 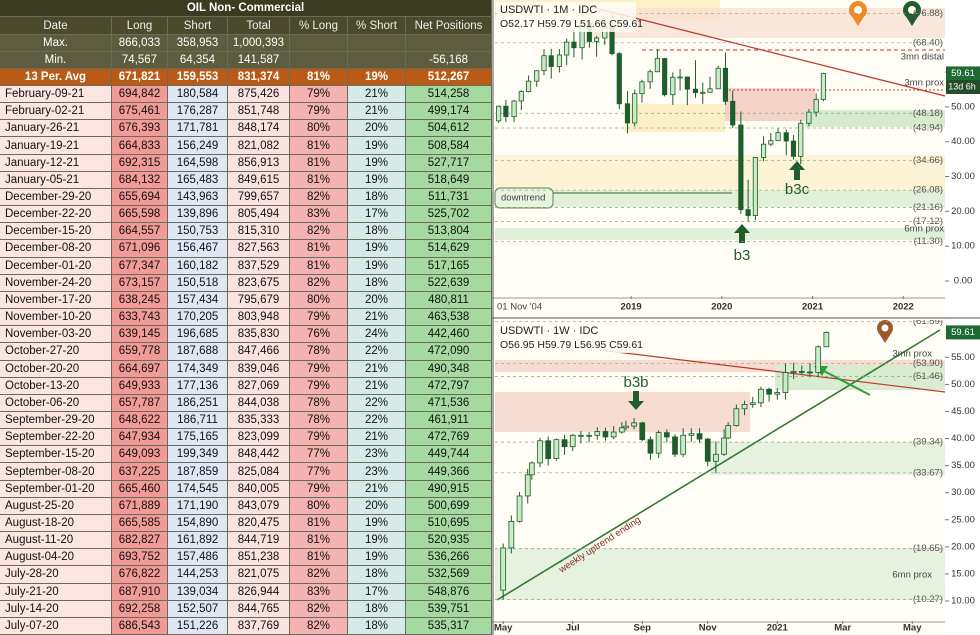 What do you see at coordinates (912, 628) in the screenshot?
I see `x-tick-label: May` at bounding box center [912, 628].